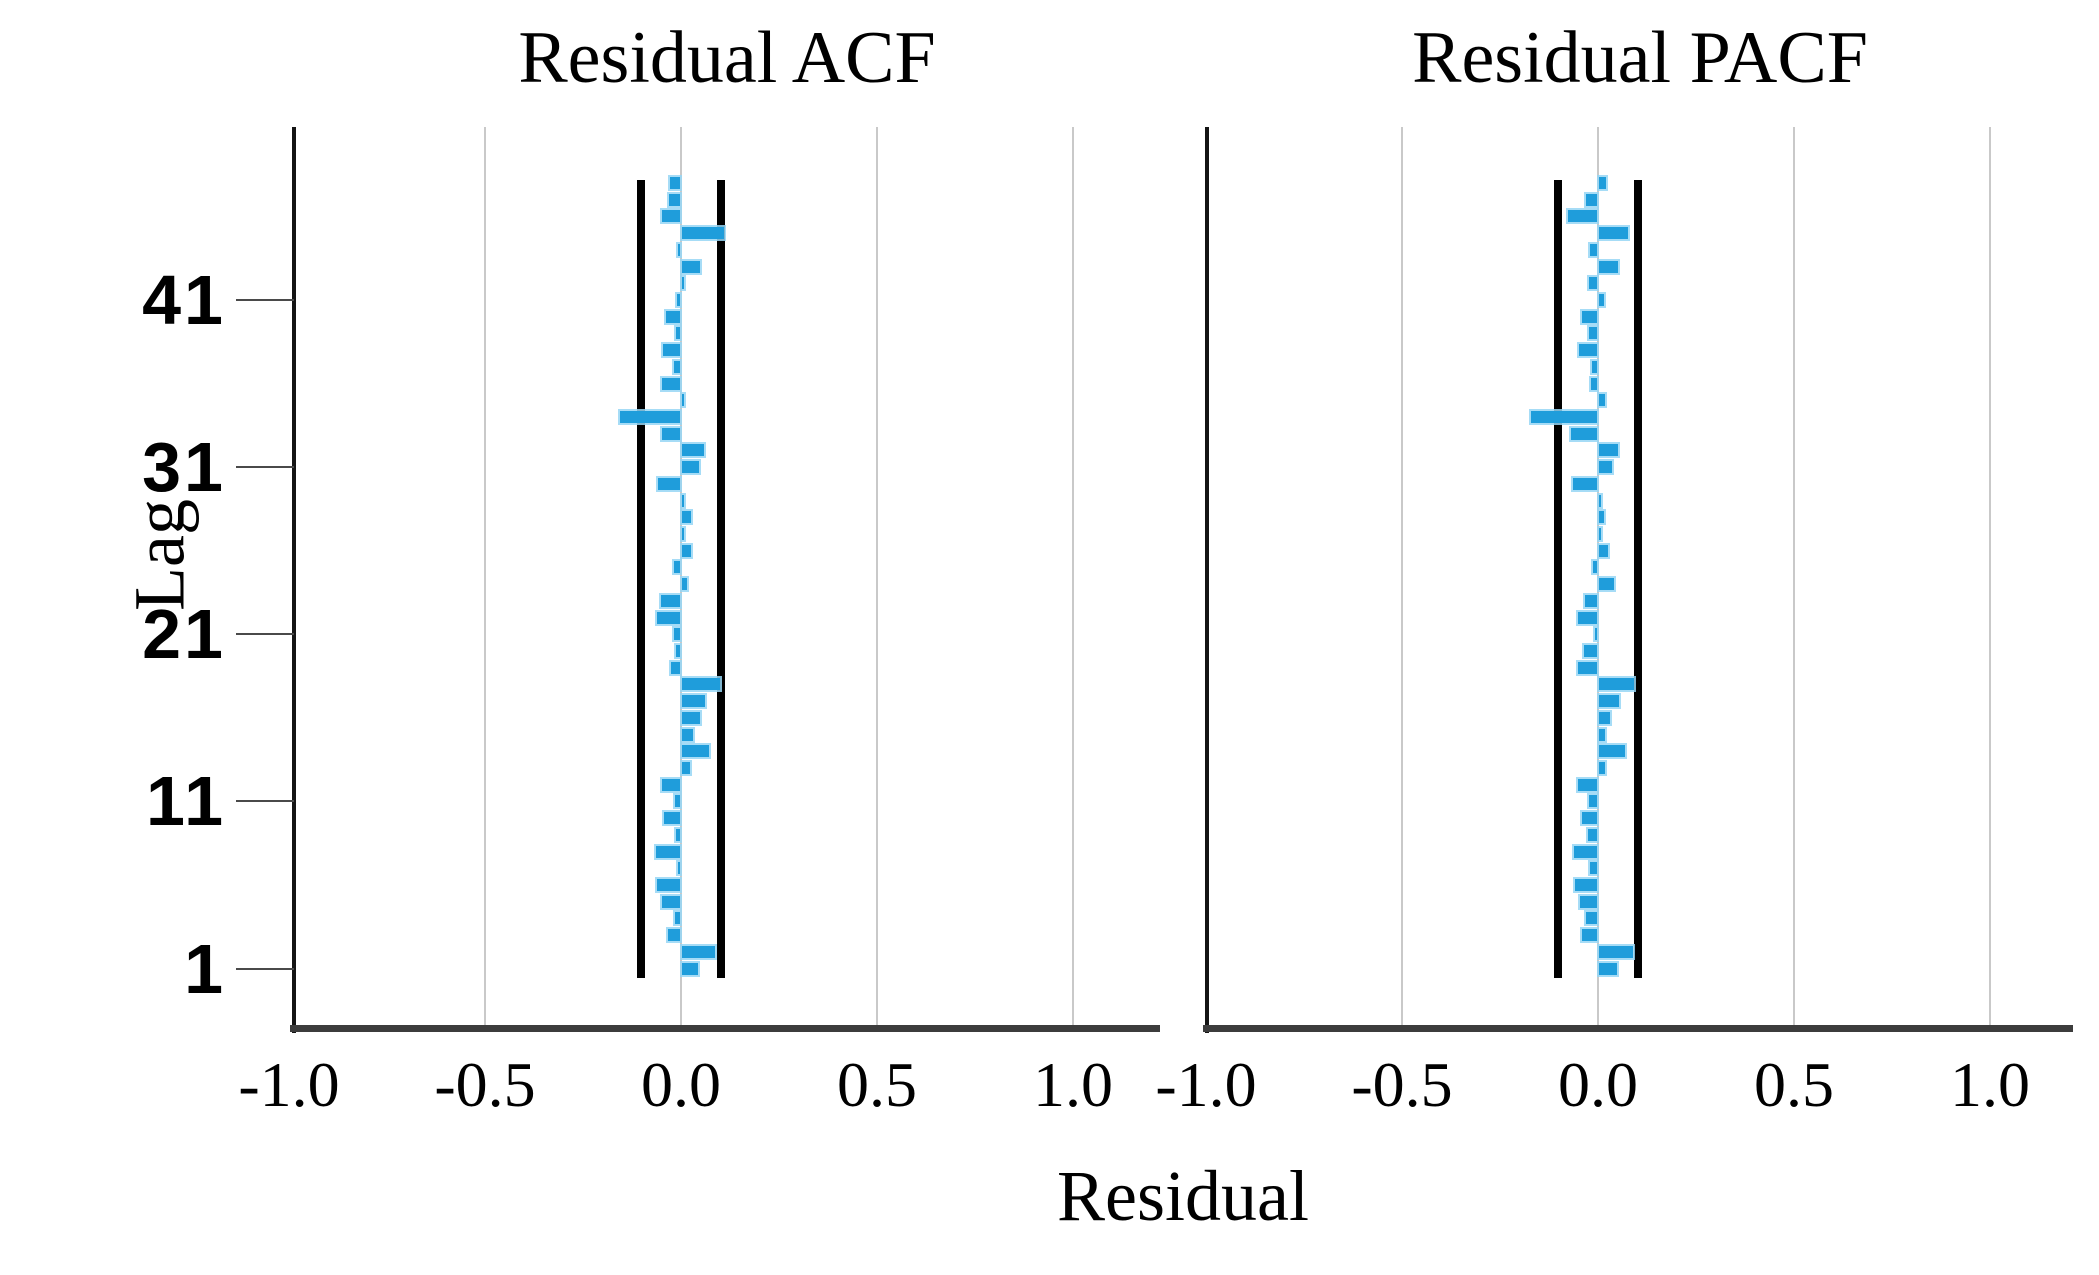 This screenshot has height=1275, width=2099. I want to click on x-tick-label: 1.0, so click(1073, 1084).